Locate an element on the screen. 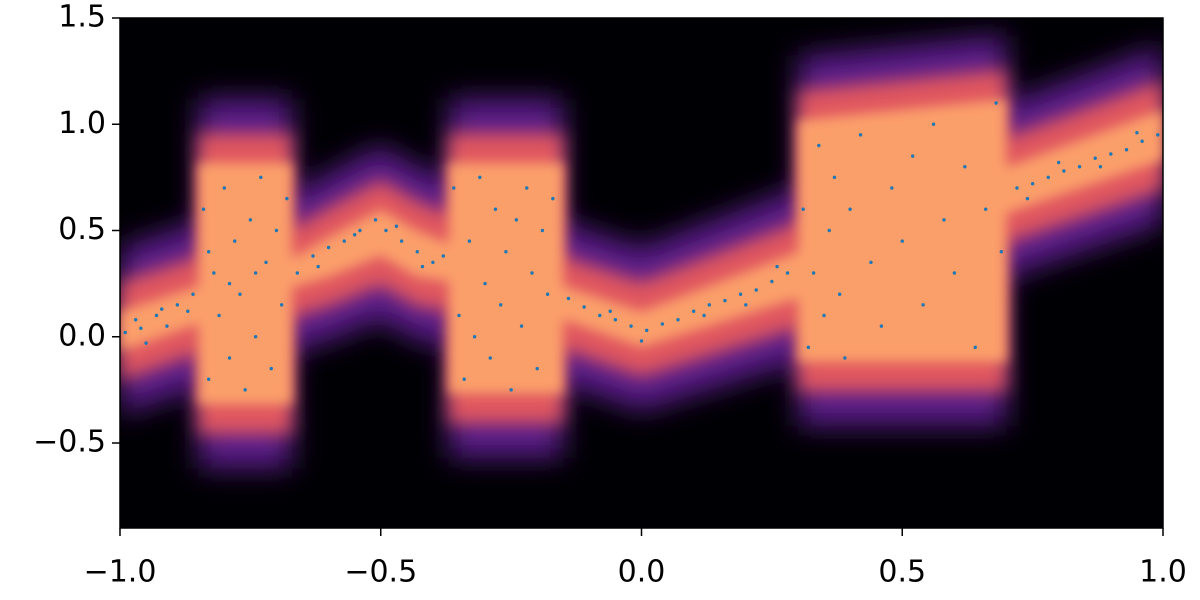 Image resolution: width=1200 pixels, height=600 pixels. x-tick-label: −1.0 is located at coordinates (120, 572).